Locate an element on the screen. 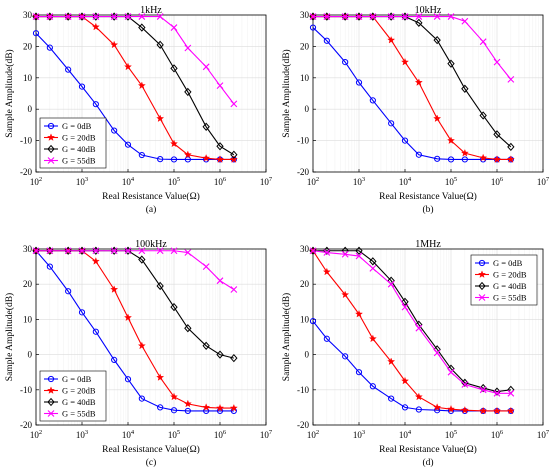  y-tick-label: 10 is located at coordinates (305, 319).